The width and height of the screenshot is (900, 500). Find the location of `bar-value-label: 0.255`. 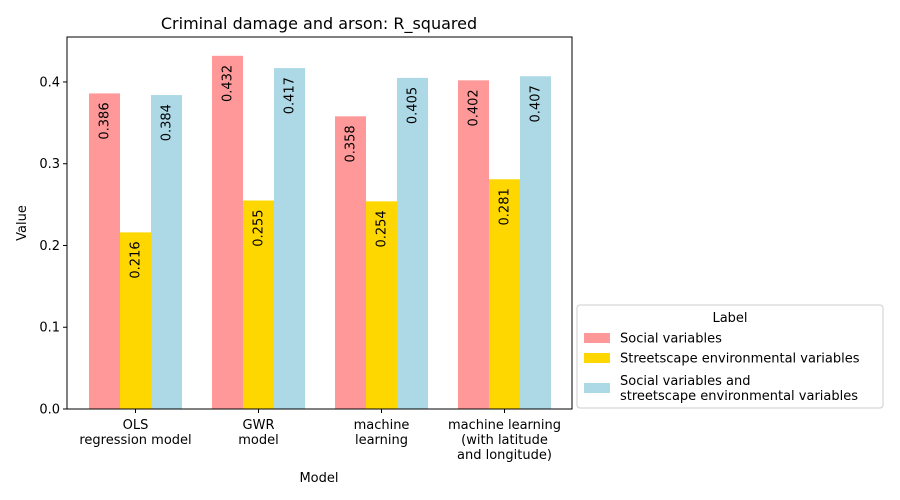

bar-value-label: 0.255 is located at coordinates (259, 228).